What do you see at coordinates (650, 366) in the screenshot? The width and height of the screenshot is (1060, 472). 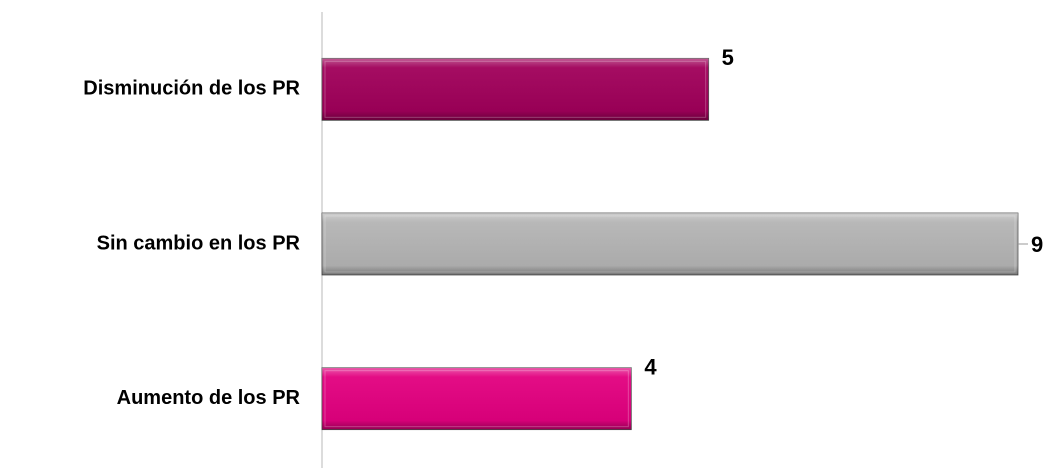 I see `value-label: 4` at bounding box center [650, 366].